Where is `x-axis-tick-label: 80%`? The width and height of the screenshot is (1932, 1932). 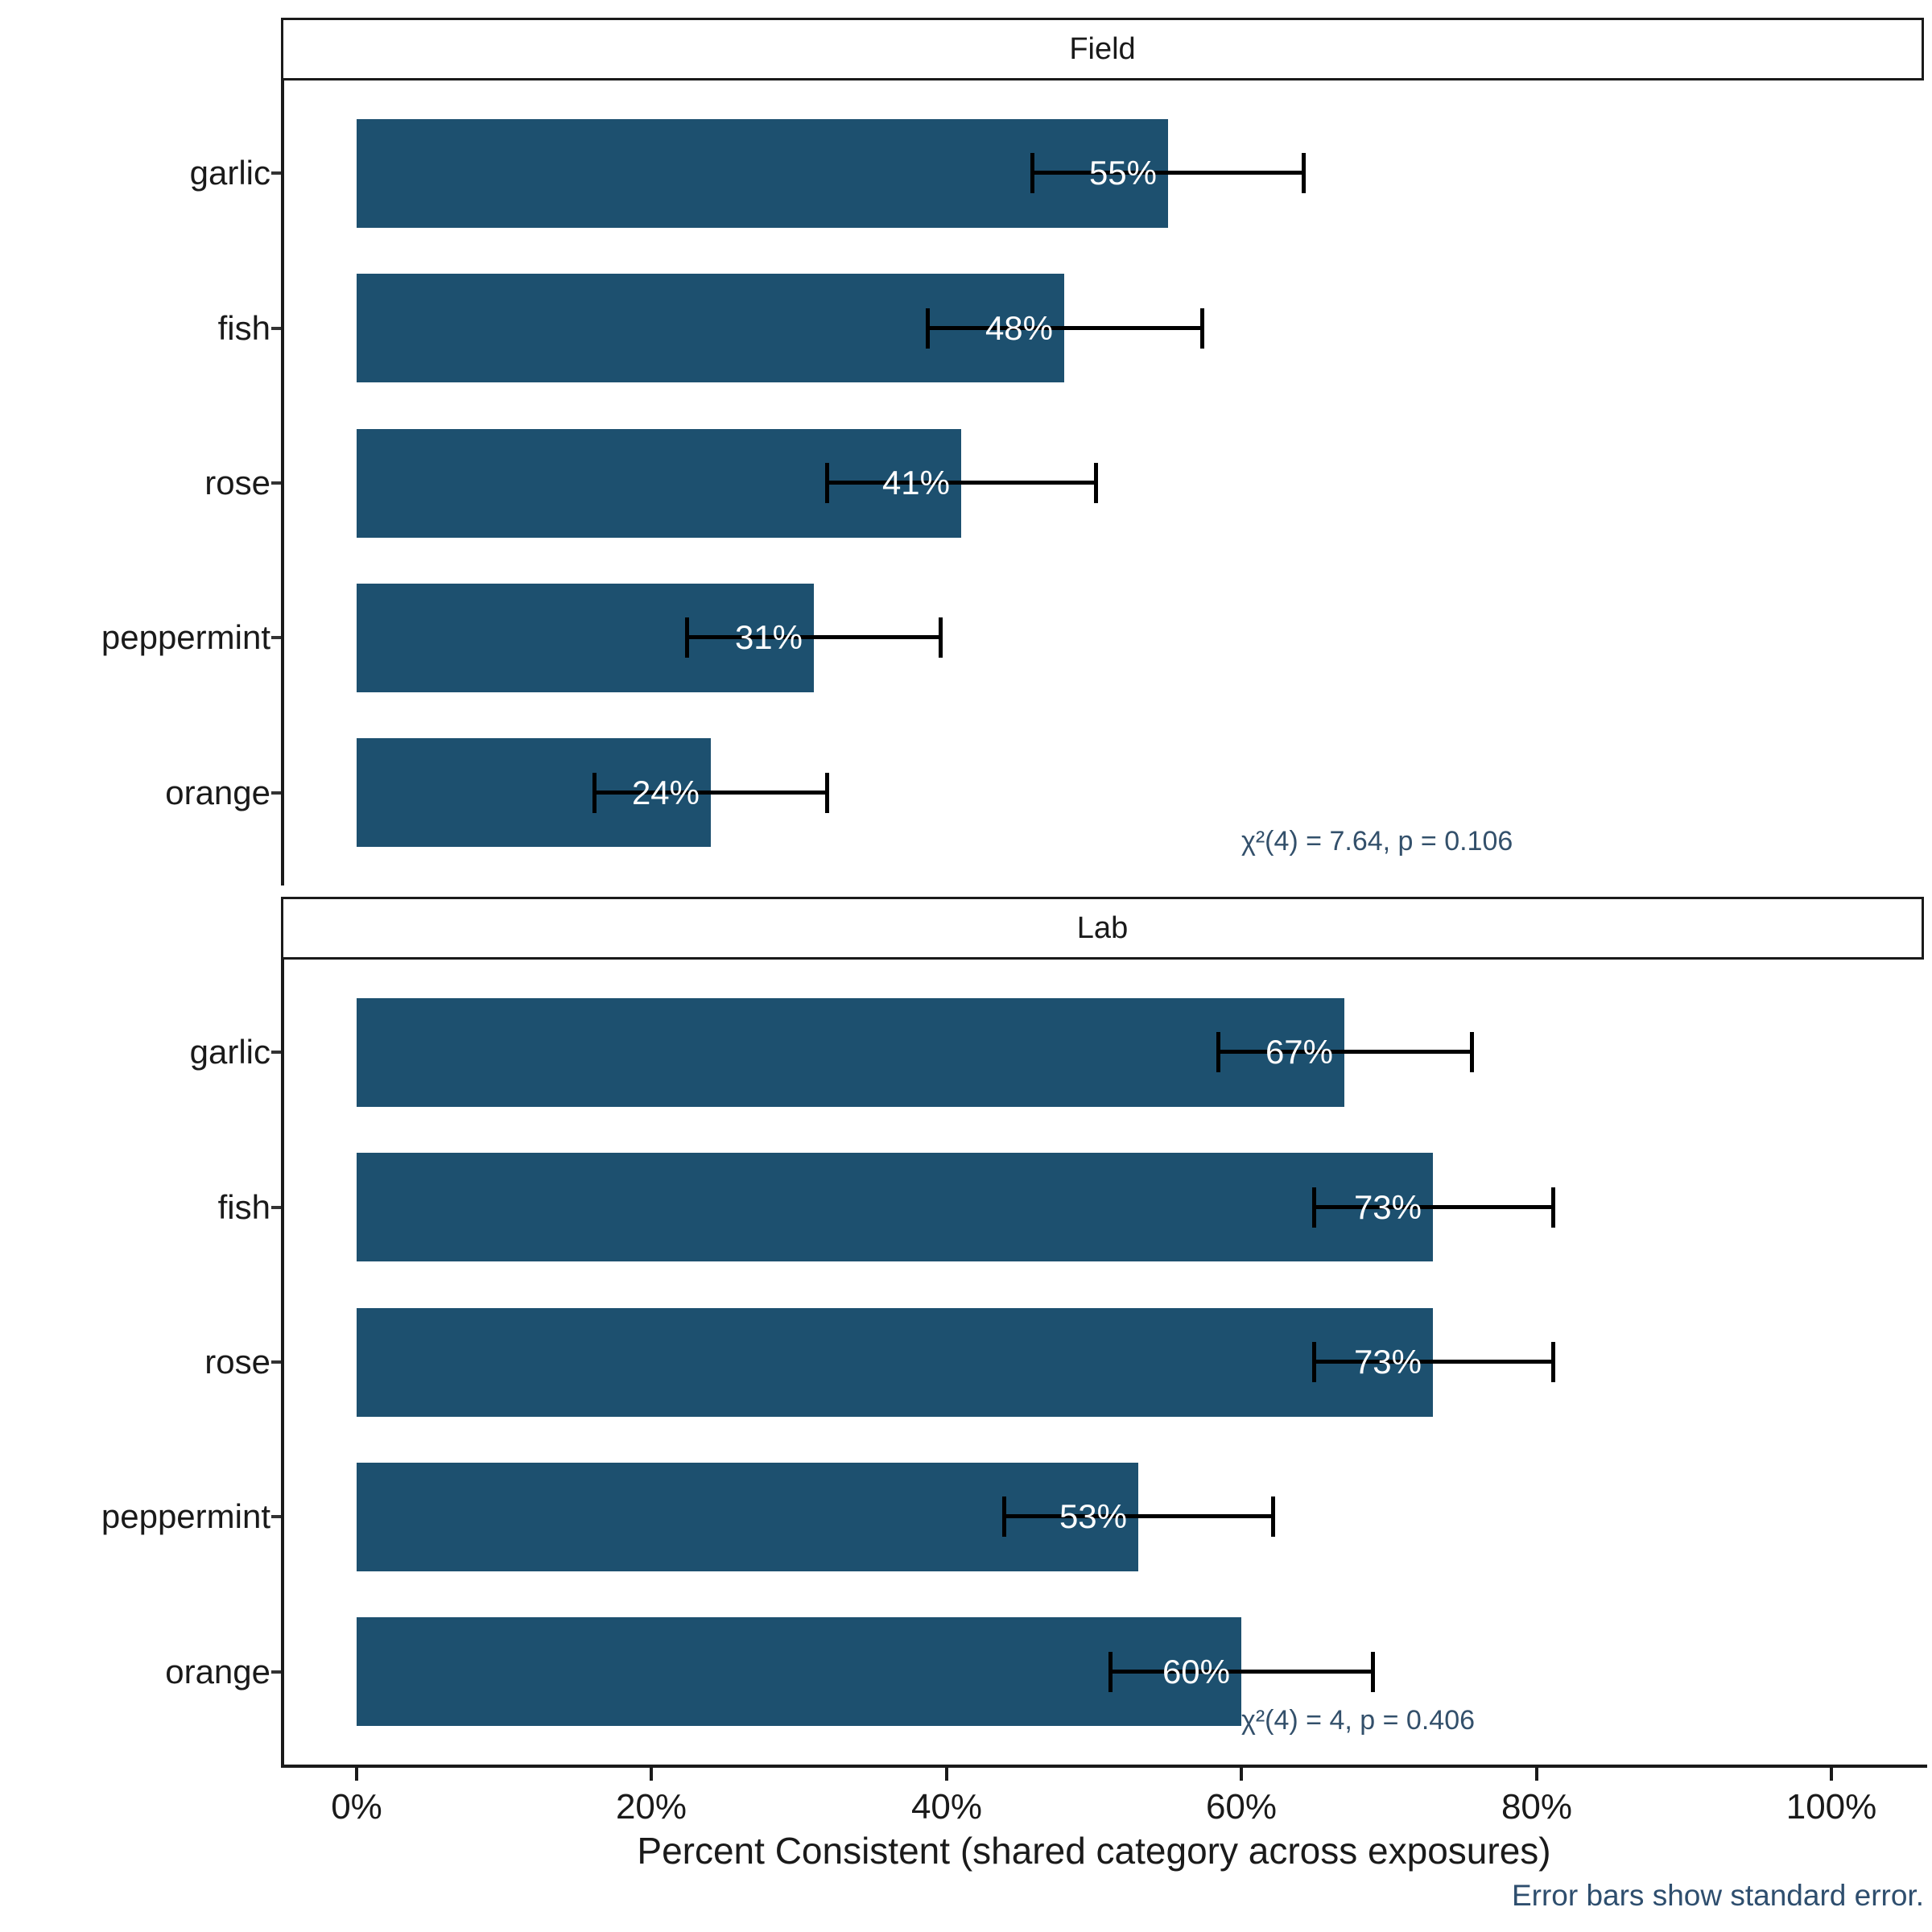 x-axis-tick-label: 80% is located at coordinates (1537, 1807).